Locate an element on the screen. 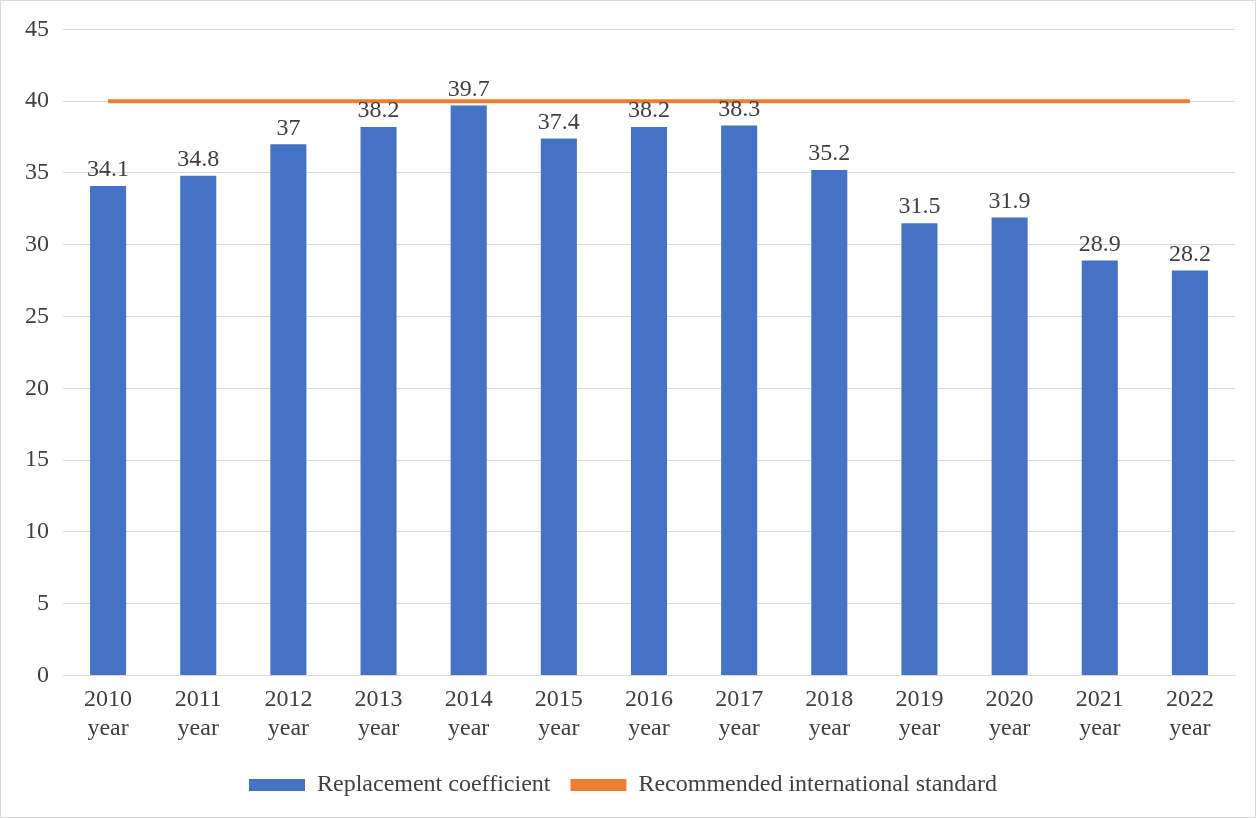 This screenshot has width=1256, height=818. x-tick-label: 2011 year is located at coordinates (198, 712).